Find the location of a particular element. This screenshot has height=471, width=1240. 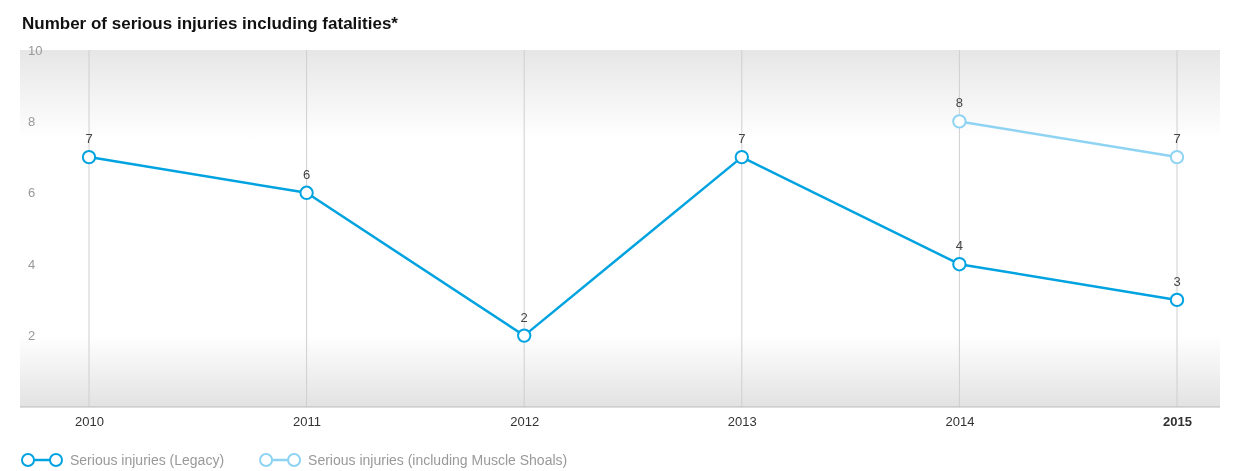

chart-title: Number of serious injuries including fatalities* is located at coordinates (210, 23).